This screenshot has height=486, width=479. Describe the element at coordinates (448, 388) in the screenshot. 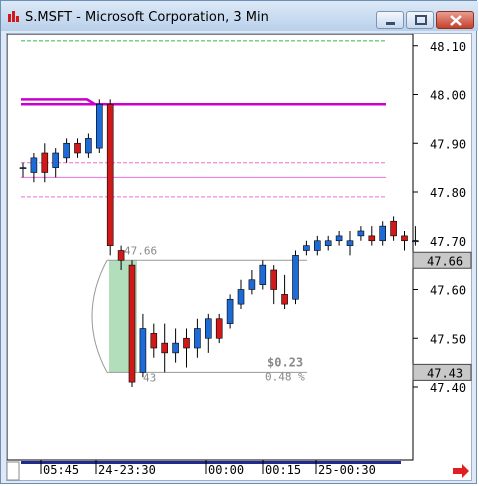

I see `y-tick-label: 47.40` at that location.